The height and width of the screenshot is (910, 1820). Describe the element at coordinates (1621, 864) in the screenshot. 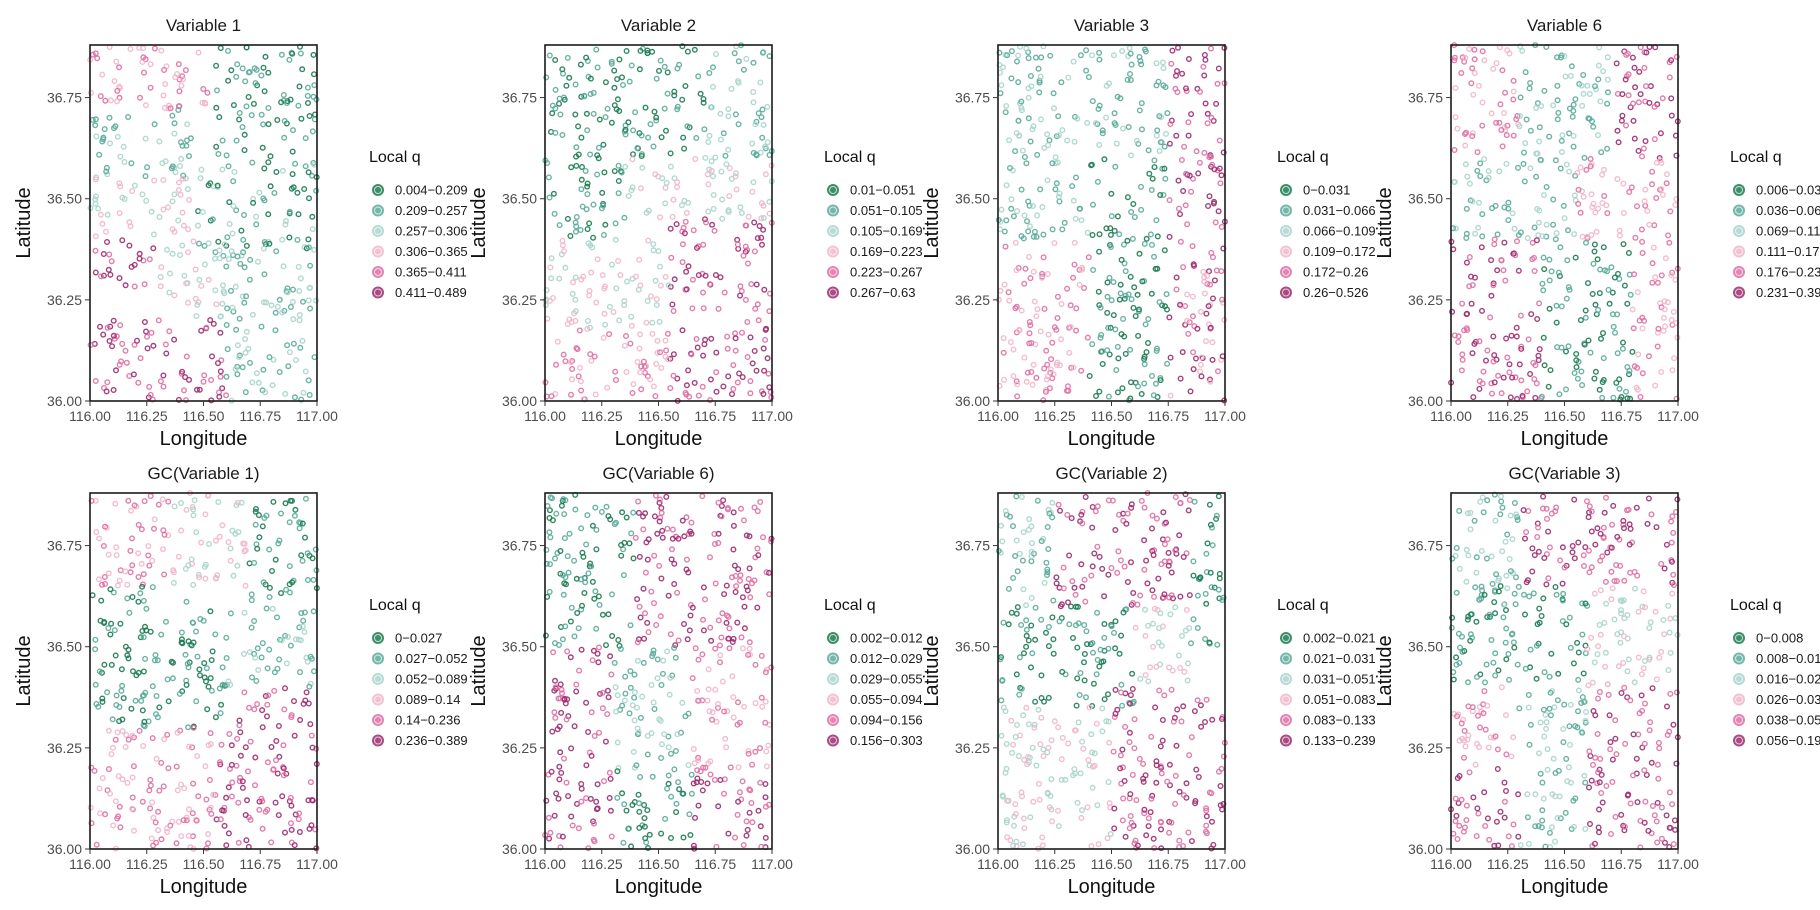

I see `x-tick-label: 116.75` at that location.